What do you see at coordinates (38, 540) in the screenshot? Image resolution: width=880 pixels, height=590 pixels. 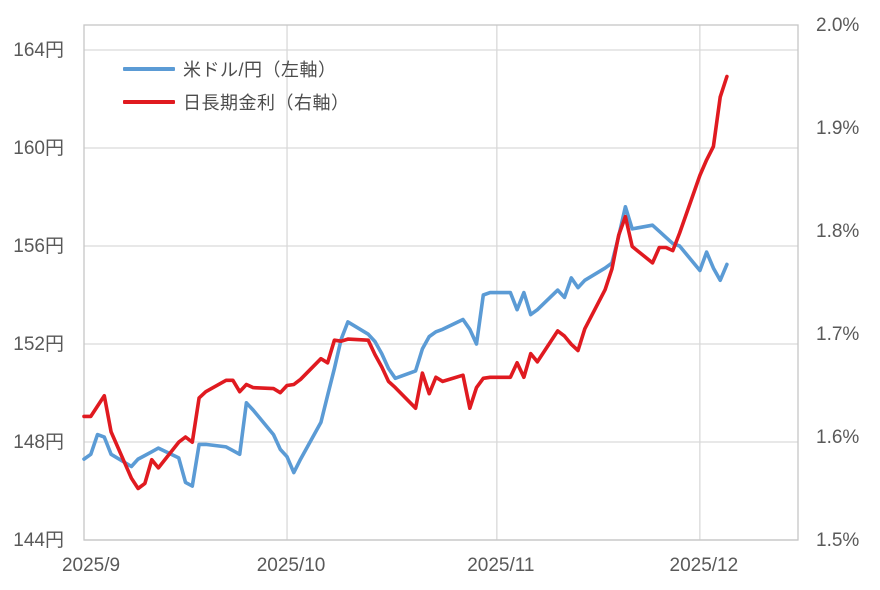 I see `left-axis-tick-label: 144円` at bounding box center [38, 540].